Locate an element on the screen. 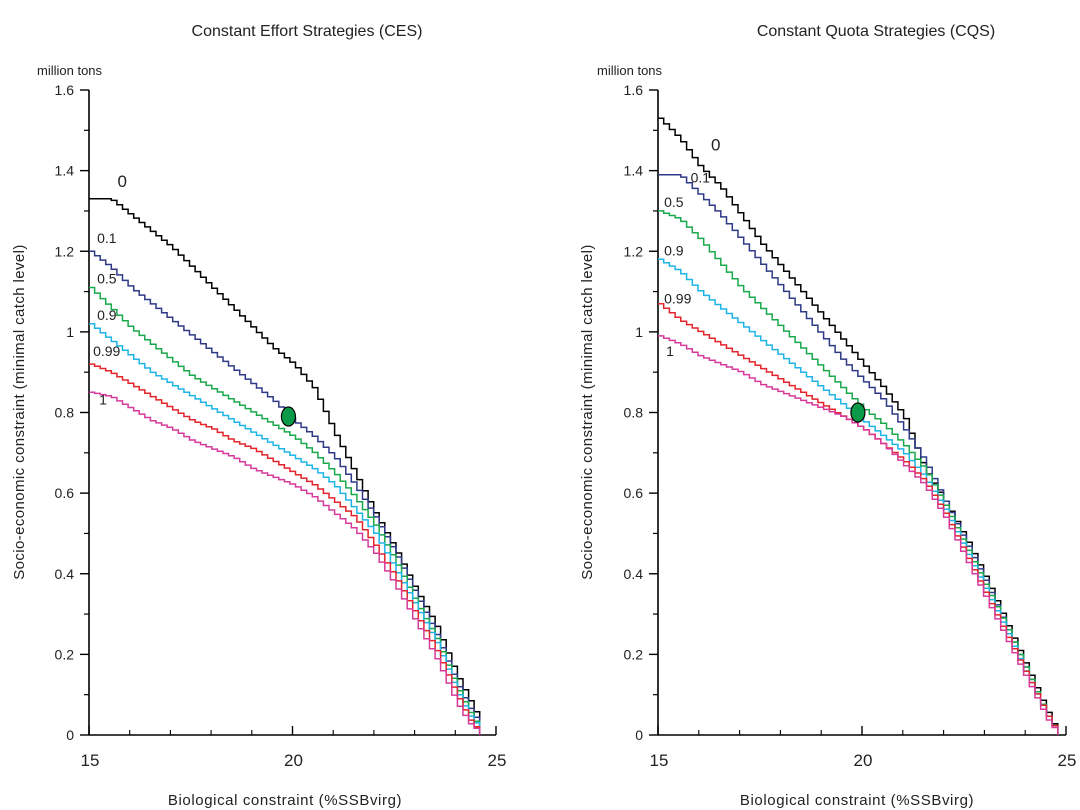 The height and width of the screenshot is (810, 1080). chart-title: Constant Quota Strategies (CQS) is located at coordinates (876, 31).